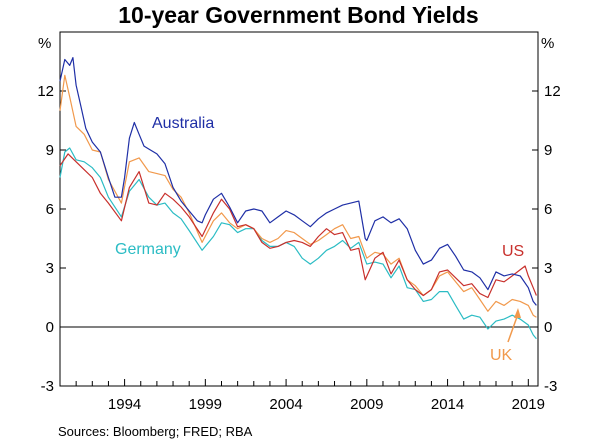  What do you see at coordinates (50, 150) in the screenshot?
I see `y-tick-label-left: 9` at bounding box center [50, 150].